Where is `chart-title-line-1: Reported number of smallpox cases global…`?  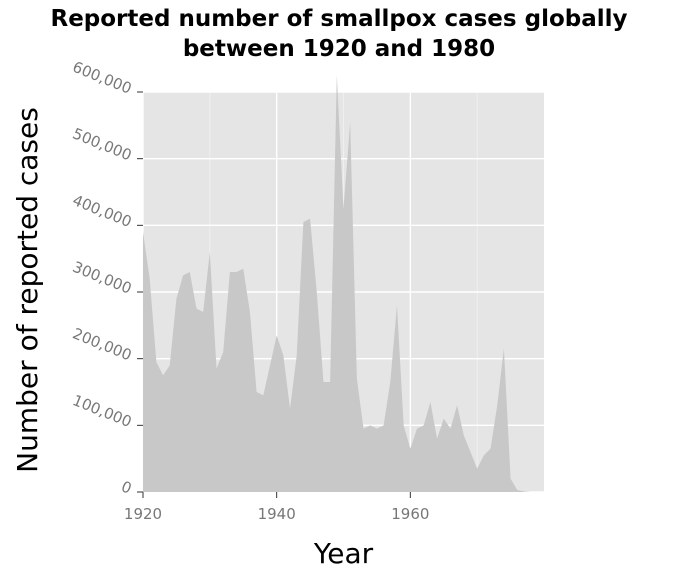
chart-title-line-1: Reported number of smallpox cases global… is located at coordinates (339, 19).